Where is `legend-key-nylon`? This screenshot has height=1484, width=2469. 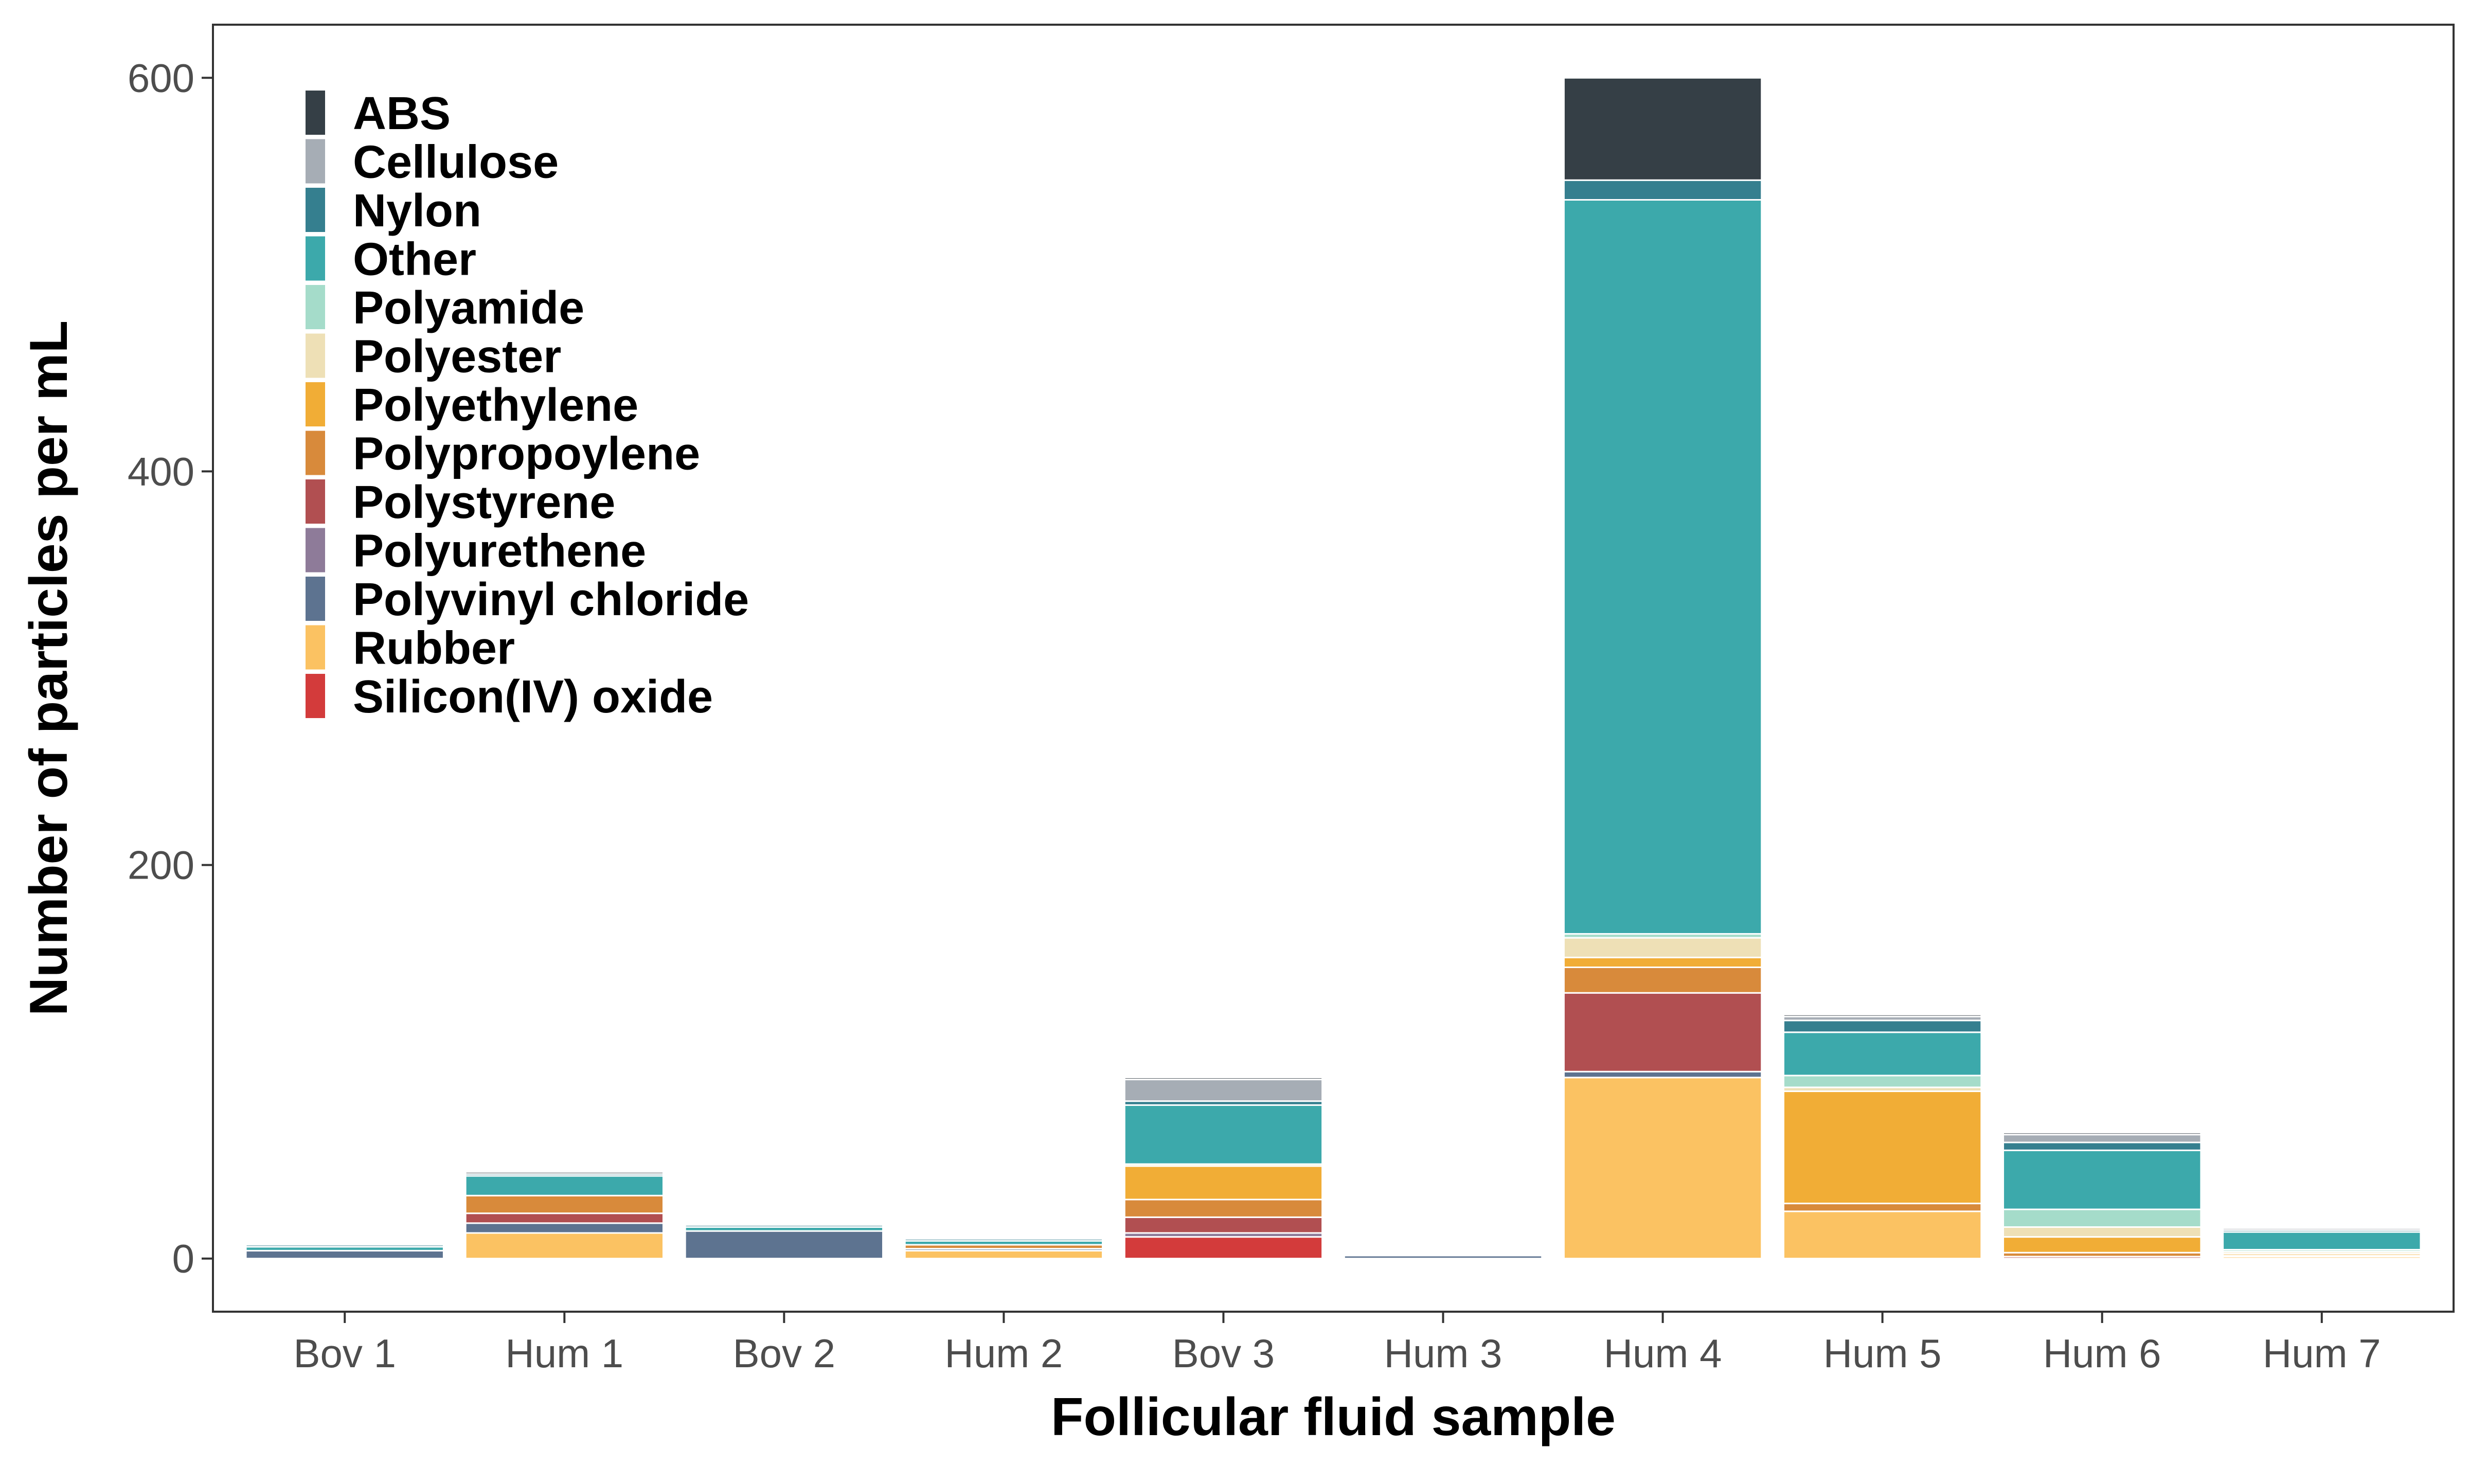
legend-key-nylon is located at coordinates (315, 210).